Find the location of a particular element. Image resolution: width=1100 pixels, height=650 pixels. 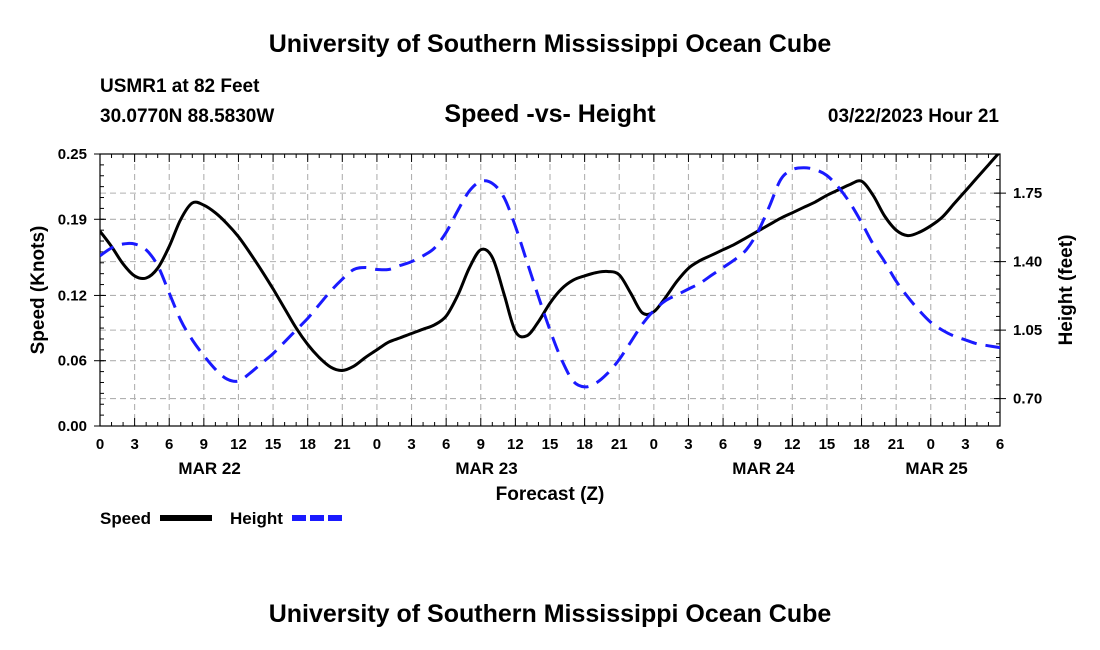

y-tick-label: 0.19 is located at coordinates (72, 219).